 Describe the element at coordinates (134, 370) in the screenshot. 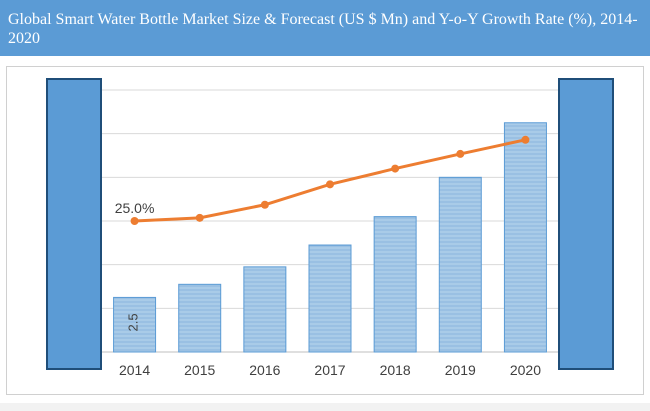

I see `x-tick-2014: 2014` at that location.